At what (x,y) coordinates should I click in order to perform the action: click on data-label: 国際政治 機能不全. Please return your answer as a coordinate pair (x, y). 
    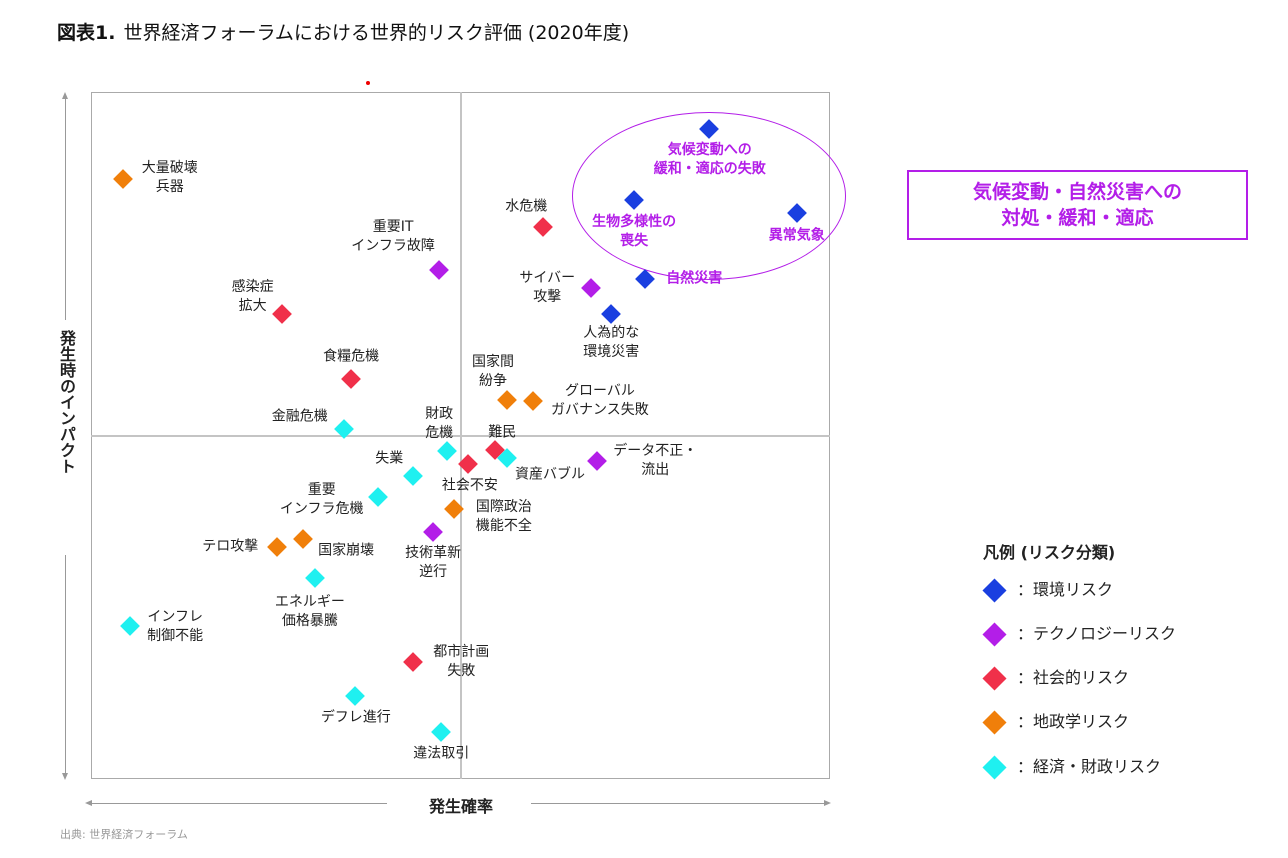
    Looking at the image, I should click on (503, 516).